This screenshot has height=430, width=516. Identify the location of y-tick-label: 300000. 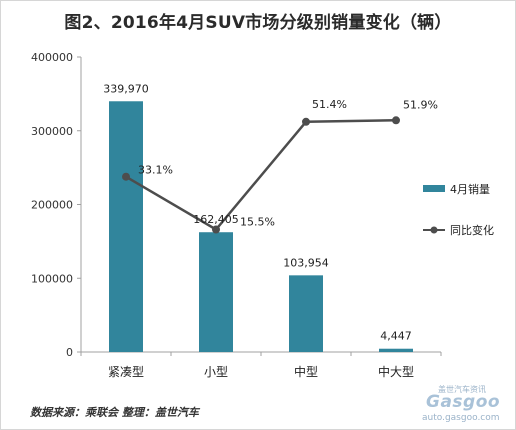
(52, 131).